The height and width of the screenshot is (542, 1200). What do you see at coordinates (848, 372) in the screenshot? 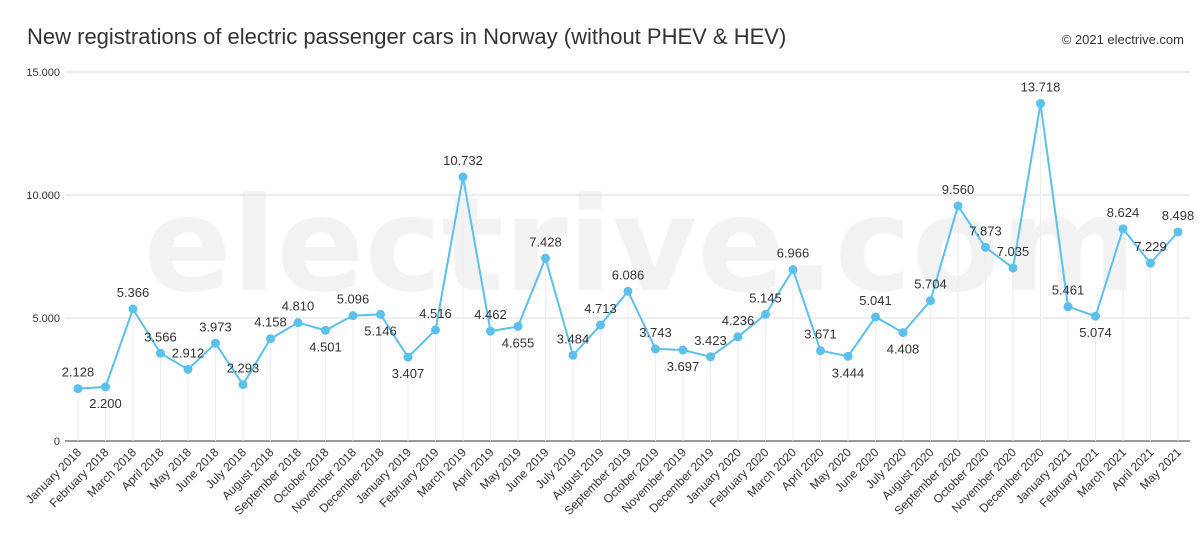
I see `data-label: 3.444` at bounding box center [848, 372].